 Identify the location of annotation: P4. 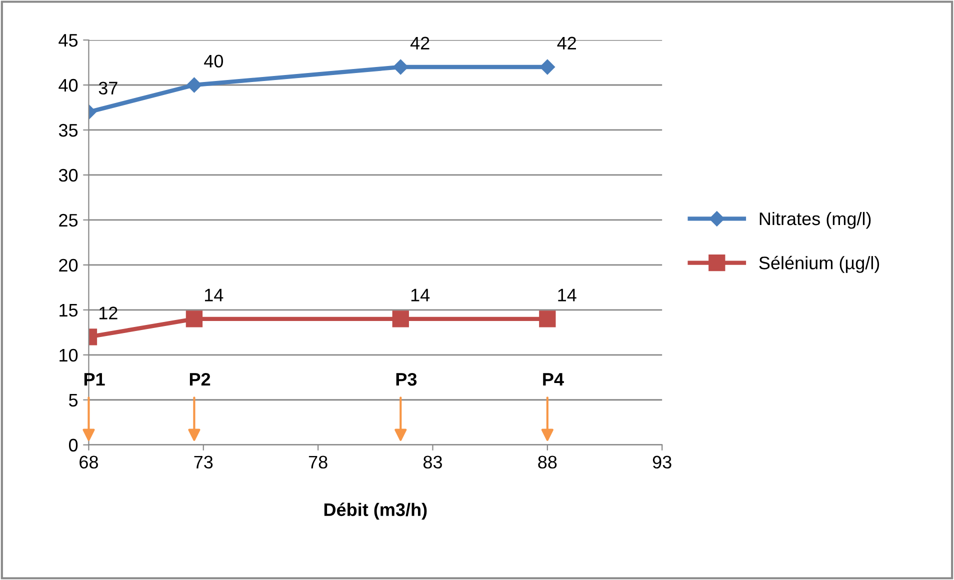
(553, 379).